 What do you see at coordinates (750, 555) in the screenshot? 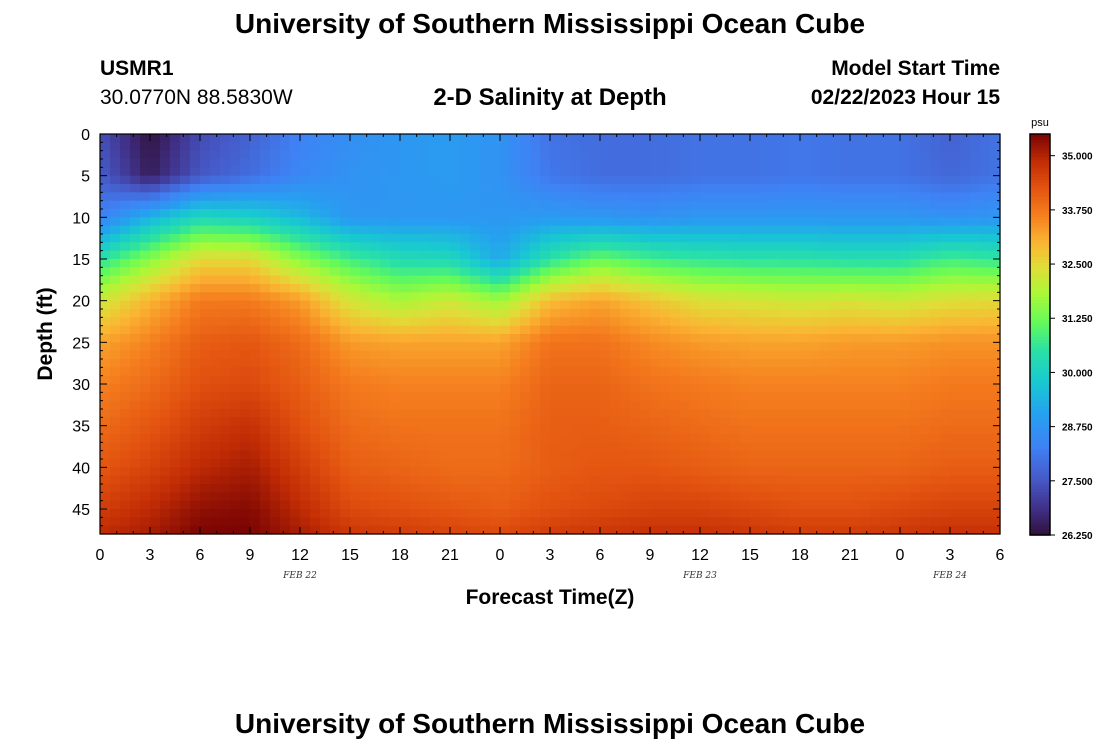
I see `x-tick-label: 15` at bounding box center [750, 555].